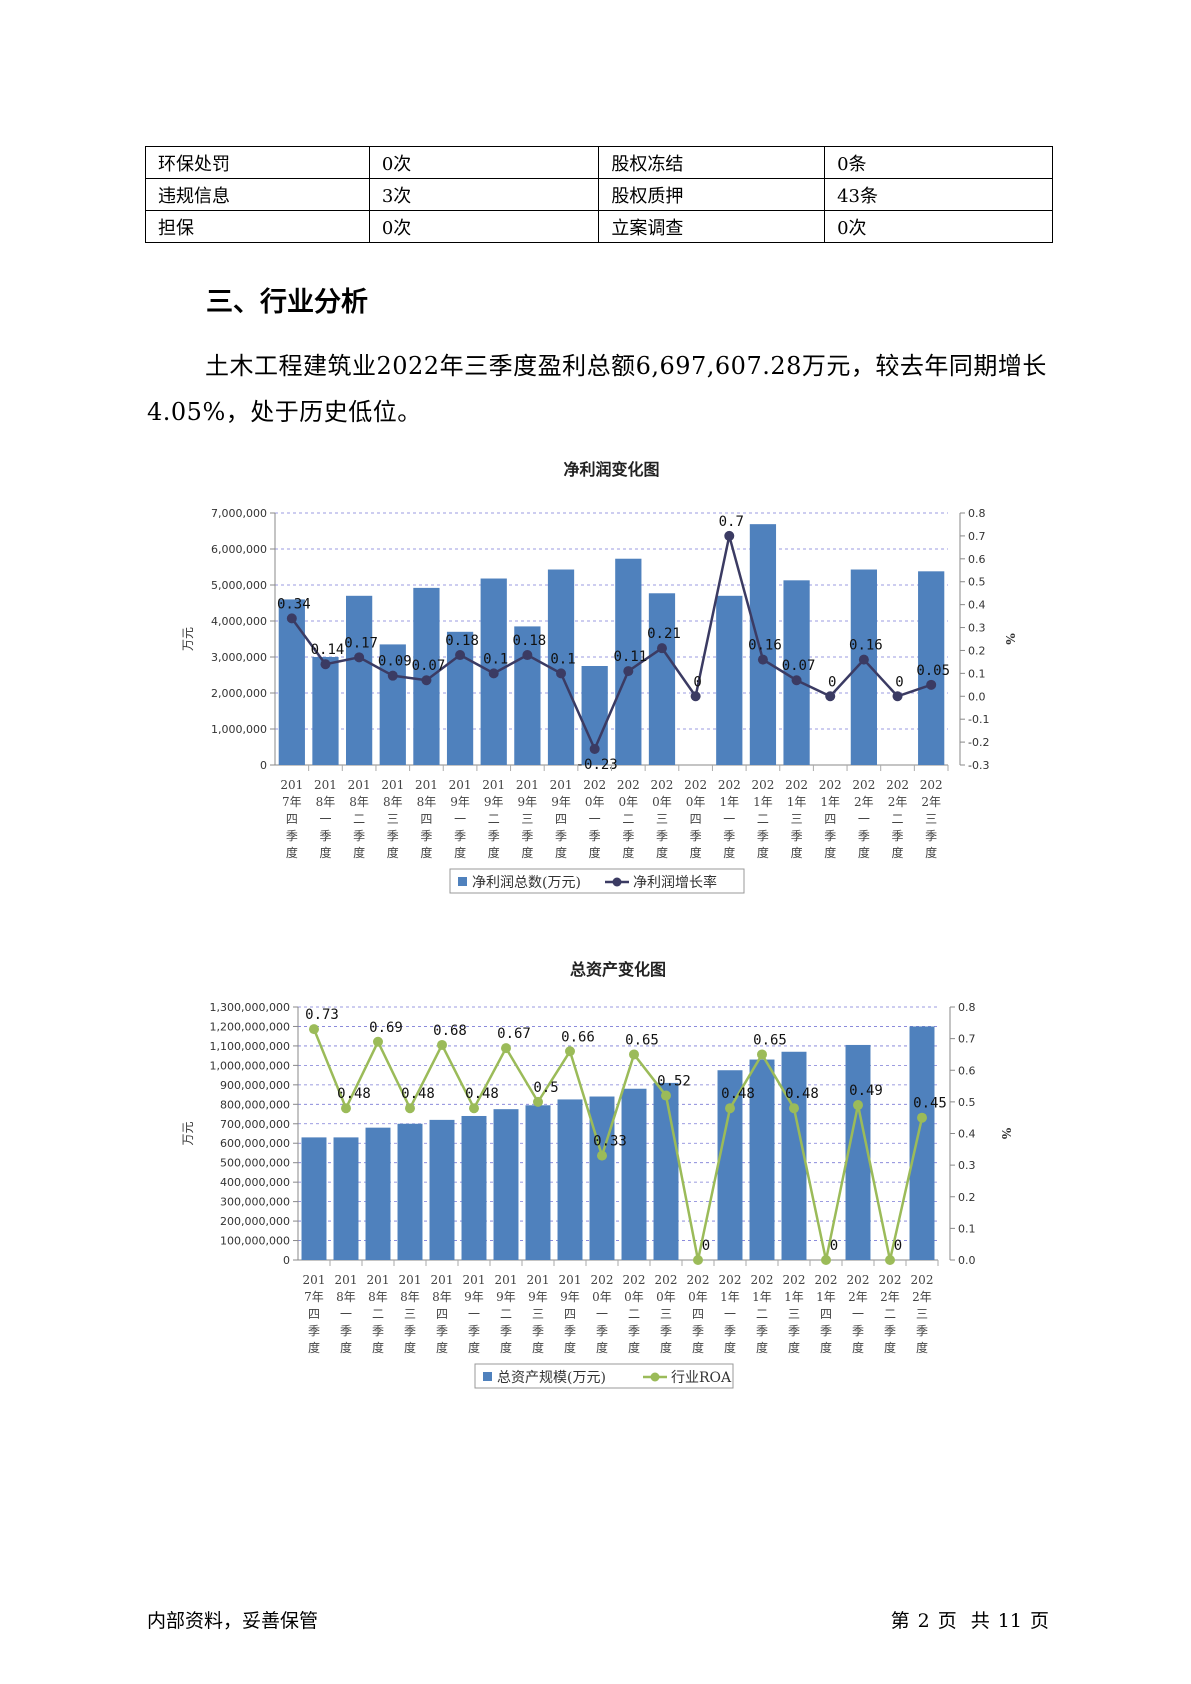 Image resolution: width=1191 pixels, height=1684 pixels. I want to click on section-title: 三、行业分析, so click(287, 302).